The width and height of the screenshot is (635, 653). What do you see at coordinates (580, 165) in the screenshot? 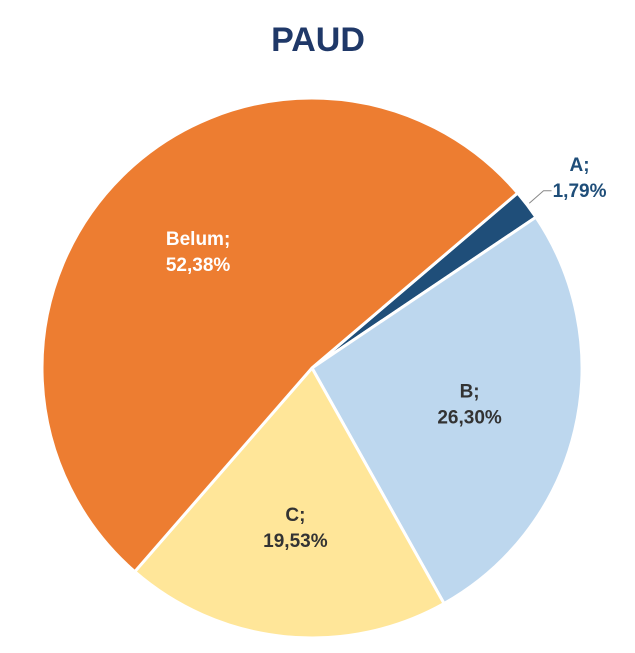
I see `data-label-name: A;` at bounding box center [580, 165].